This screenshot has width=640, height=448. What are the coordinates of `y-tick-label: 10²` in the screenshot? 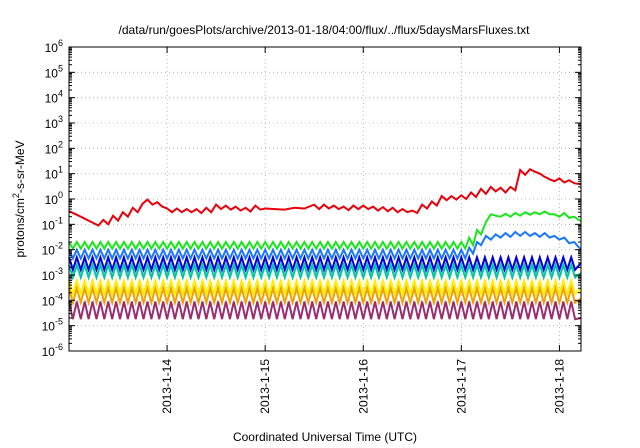 It's located at (54, 147).